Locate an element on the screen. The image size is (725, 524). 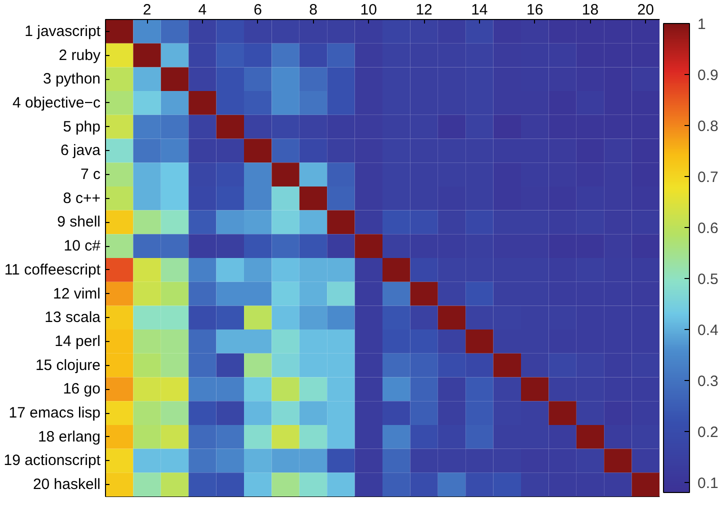
y-tick-label: 20 haskell is located at coordinates (66, 485).